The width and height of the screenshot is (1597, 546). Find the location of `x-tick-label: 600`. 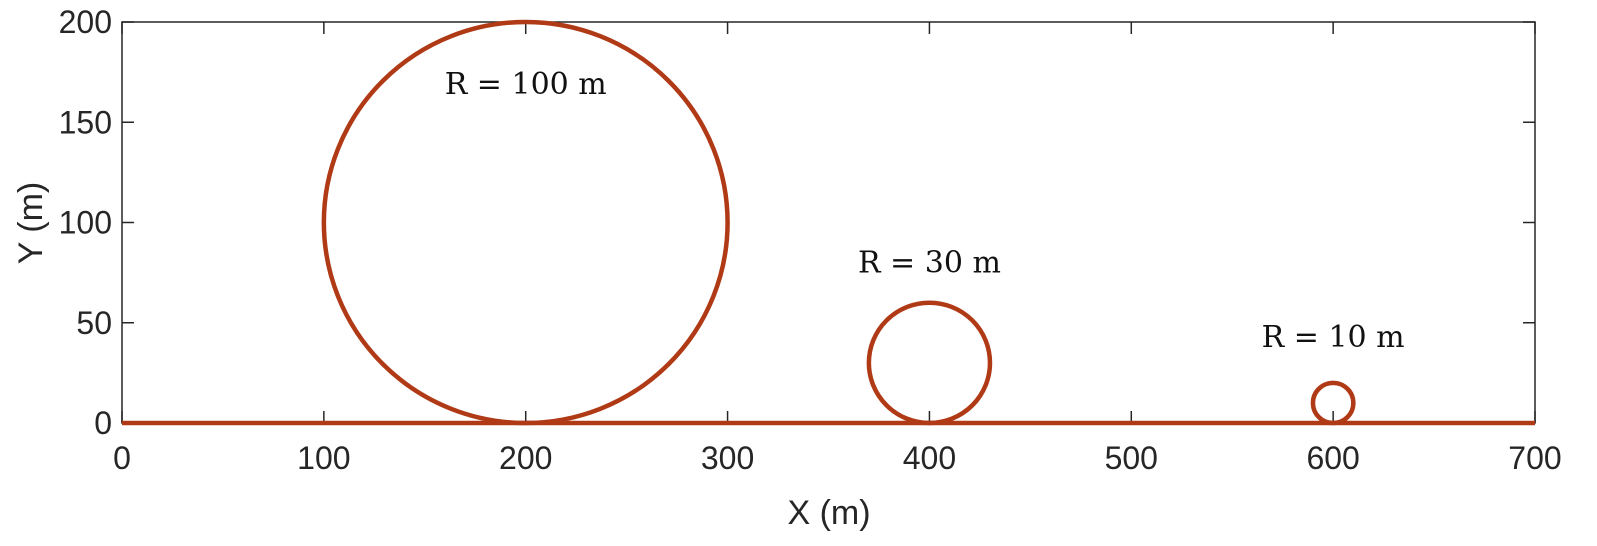

x-tick-label: 600 is located at coordinates (1332, 458).